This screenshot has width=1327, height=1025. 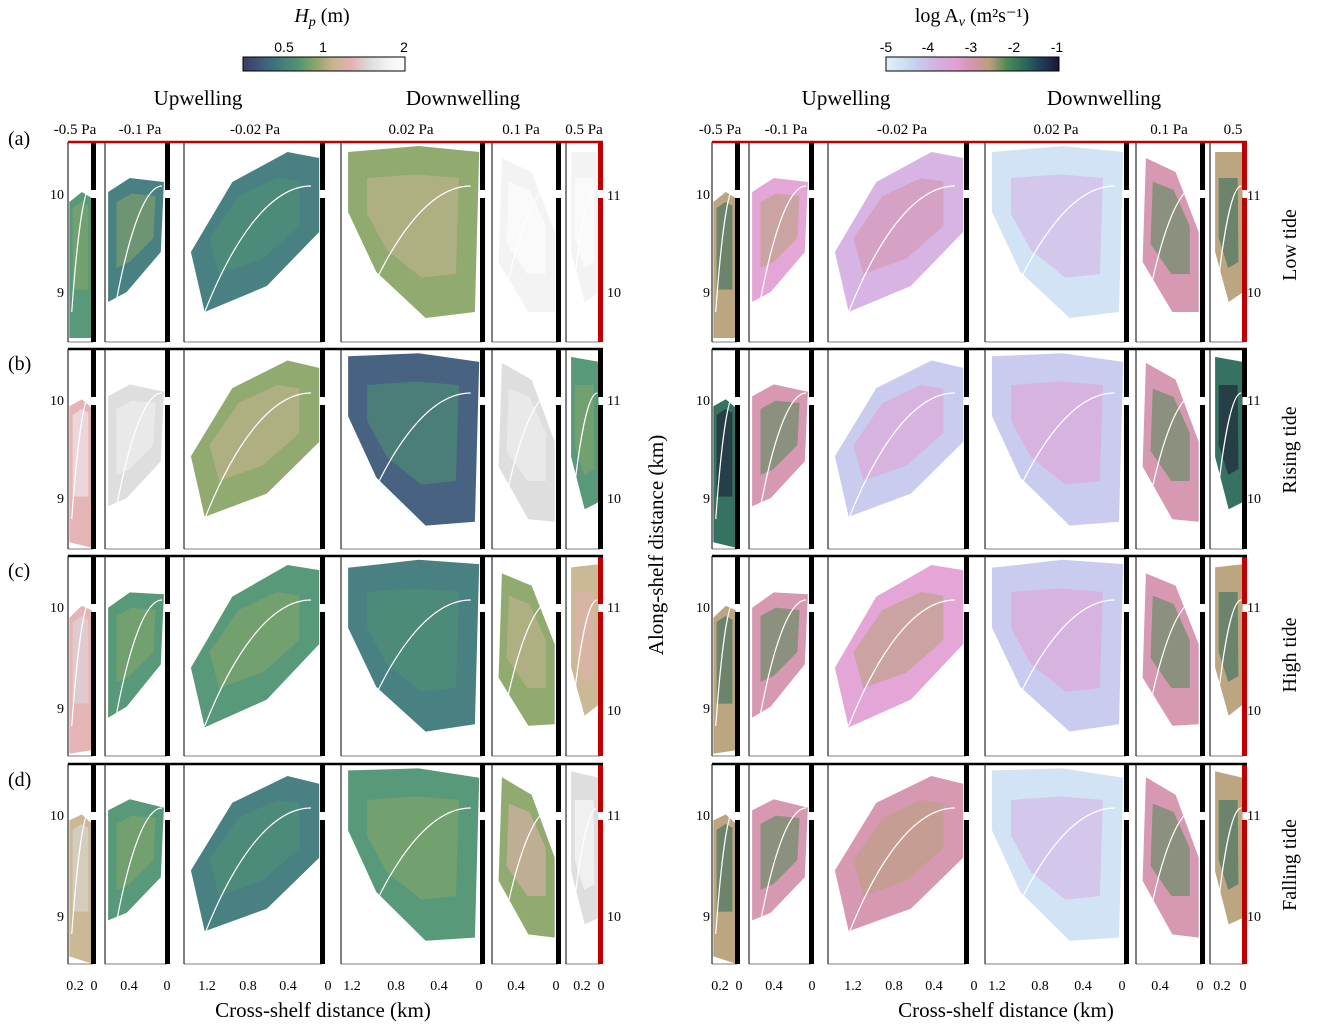 What do you see at coordinates (613, 196) in the screenshot?
I see `ytick-lr-a-11: 11` at bounding box center [613, 196].